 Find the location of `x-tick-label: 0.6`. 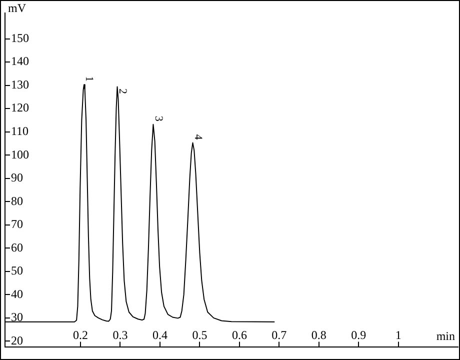

x-tick-label: 0.6 is located at coordinates (239, 335).